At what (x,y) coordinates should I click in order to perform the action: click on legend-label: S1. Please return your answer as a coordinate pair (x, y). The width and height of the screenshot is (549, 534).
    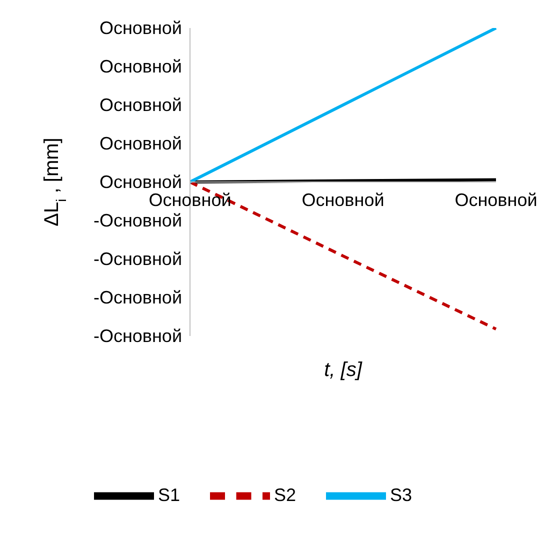
    Looking at the image, I should click on (169, 494).